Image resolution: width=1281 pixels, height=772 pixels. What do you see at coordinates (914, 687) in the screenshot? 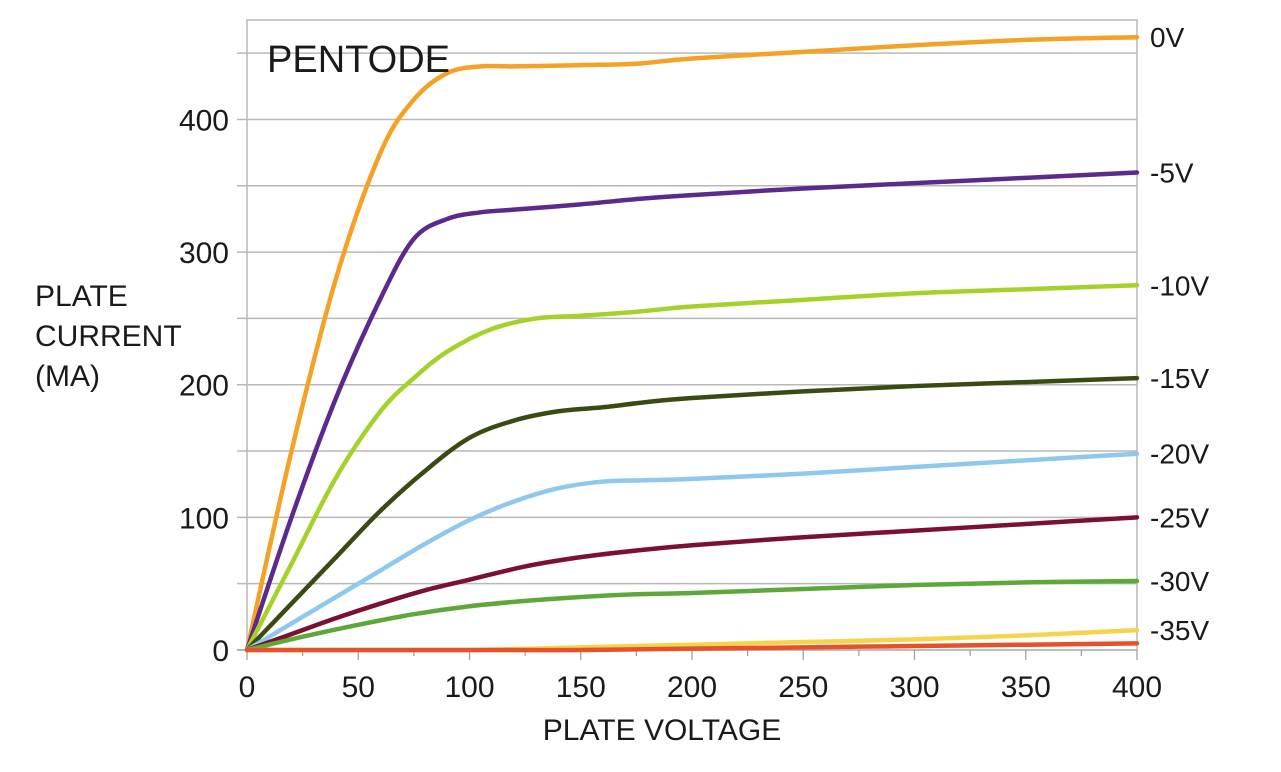
I see `x-tick-label-300: 300` at bounding box center [914, 687].